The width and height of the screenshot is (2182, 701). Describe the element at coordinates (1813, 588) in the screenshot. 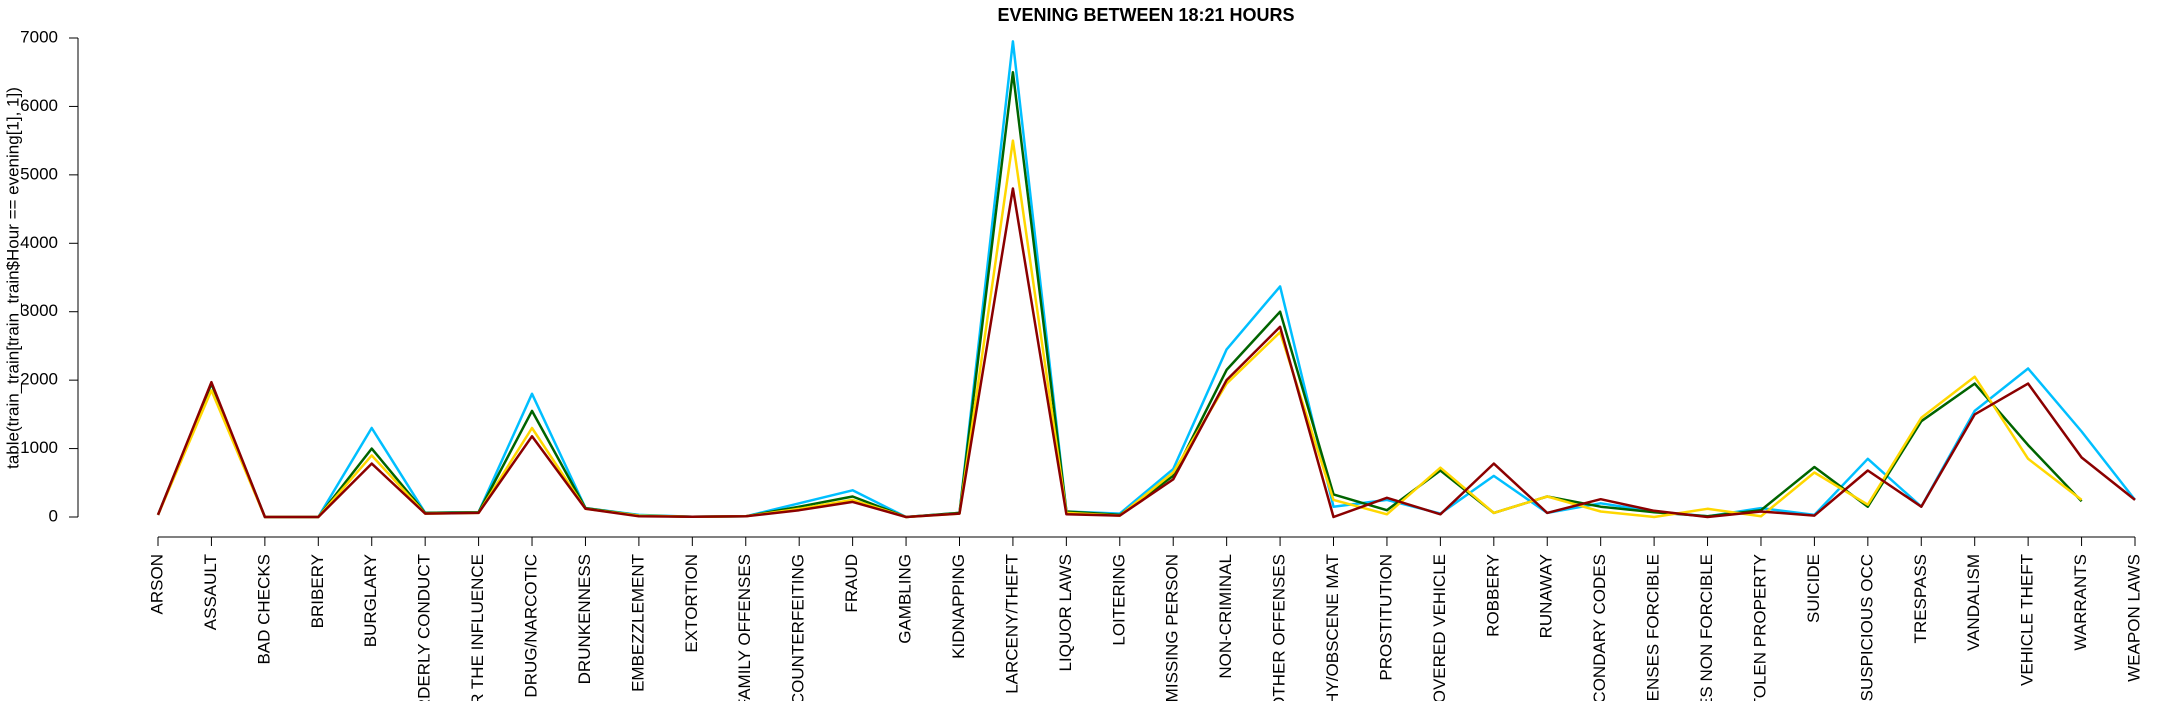

I see `x-tick-label: SUICIDE` at that location.